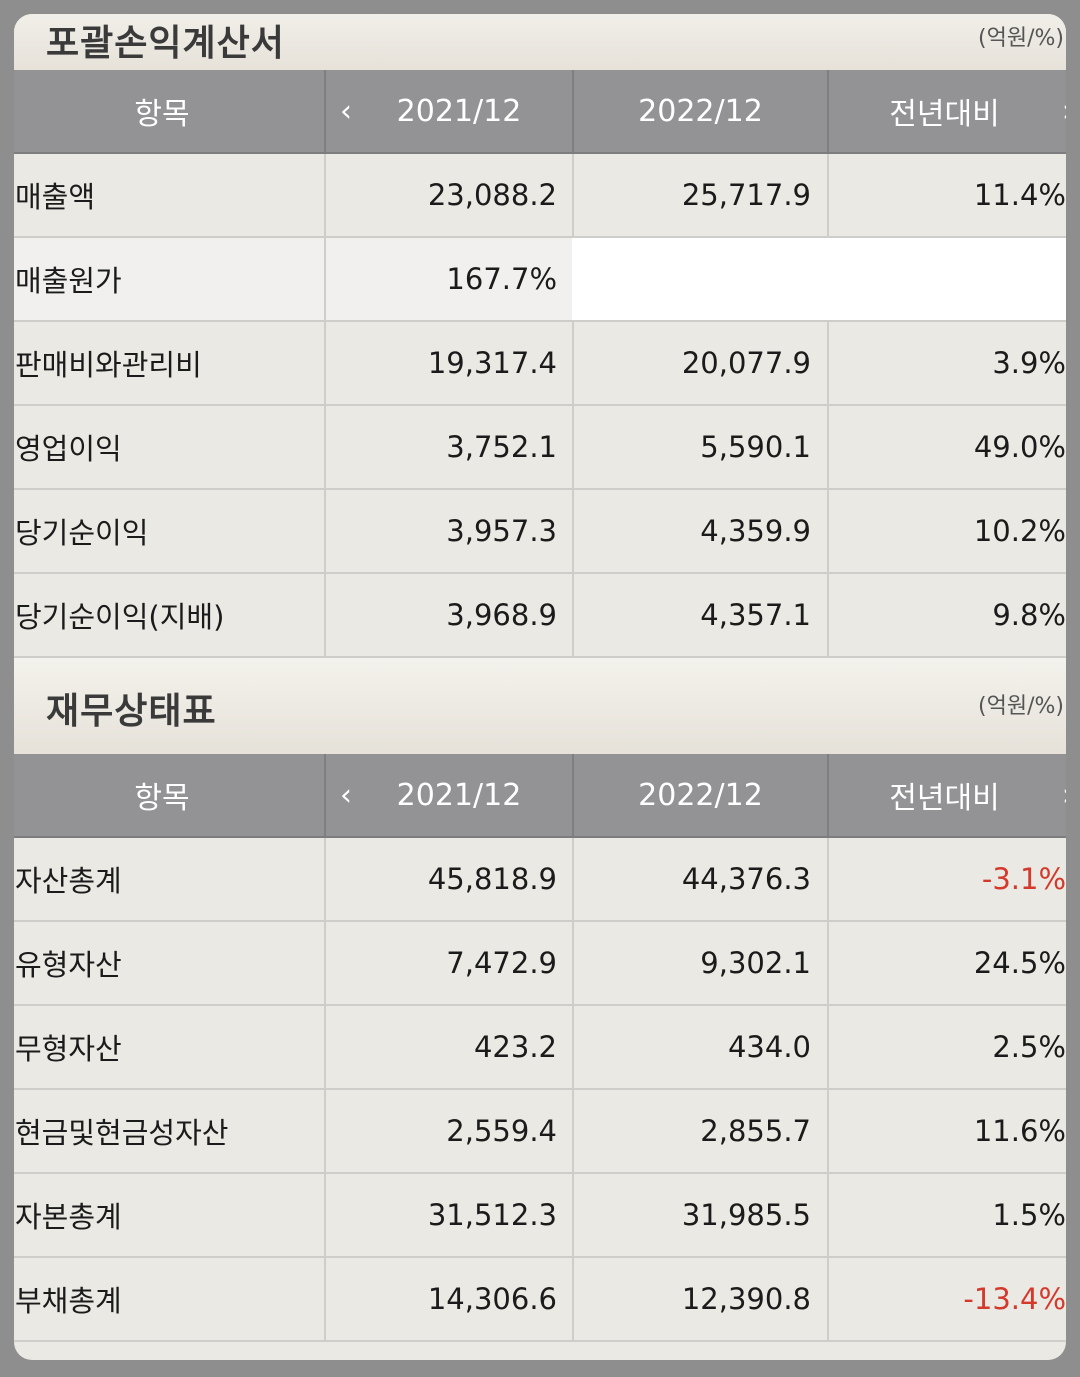 The image size is (1080, 1377). I want to click on row-value-2021: 2,559.4, so click(448, 1131).